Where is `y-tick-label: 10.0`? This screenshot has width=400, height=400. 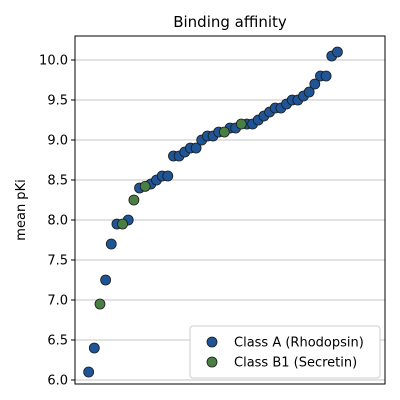 y-tick-label: 10.0 is located at coordinates (53, 61).